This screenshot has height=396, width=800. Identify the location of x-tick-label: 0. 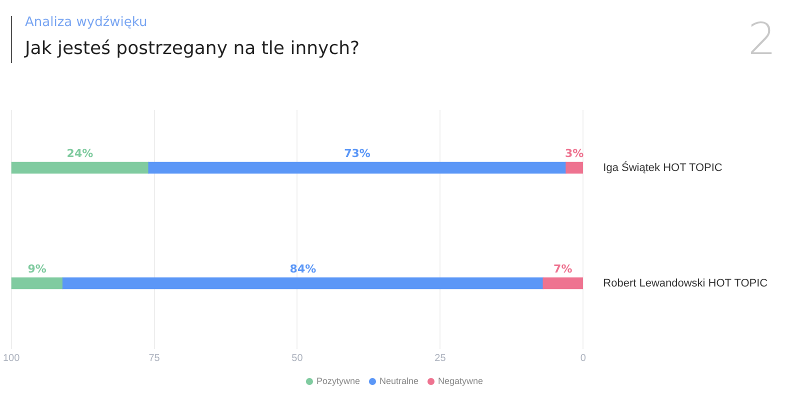
(583, 358).